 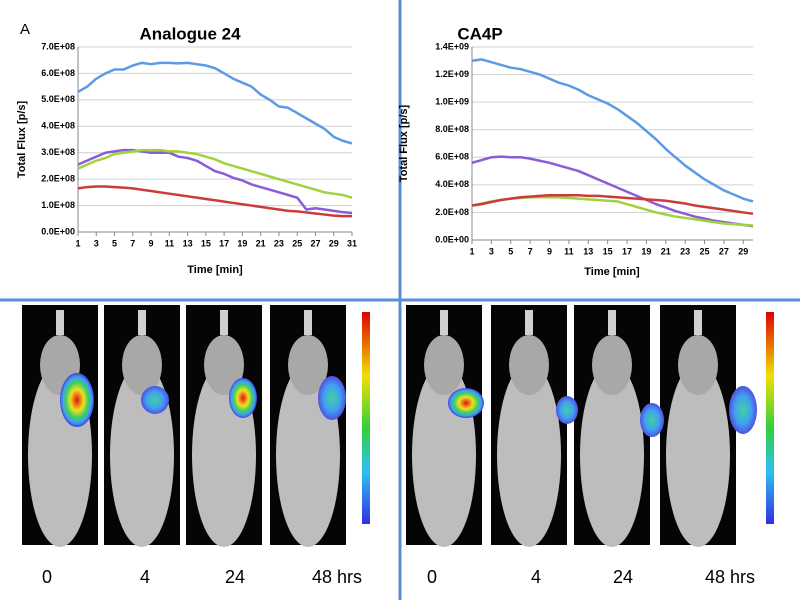 What do you see at coordinates (452, 74) in the screenshot?
I see `y-tick-label: 1.2E+09` at bounding box center [452, 74].